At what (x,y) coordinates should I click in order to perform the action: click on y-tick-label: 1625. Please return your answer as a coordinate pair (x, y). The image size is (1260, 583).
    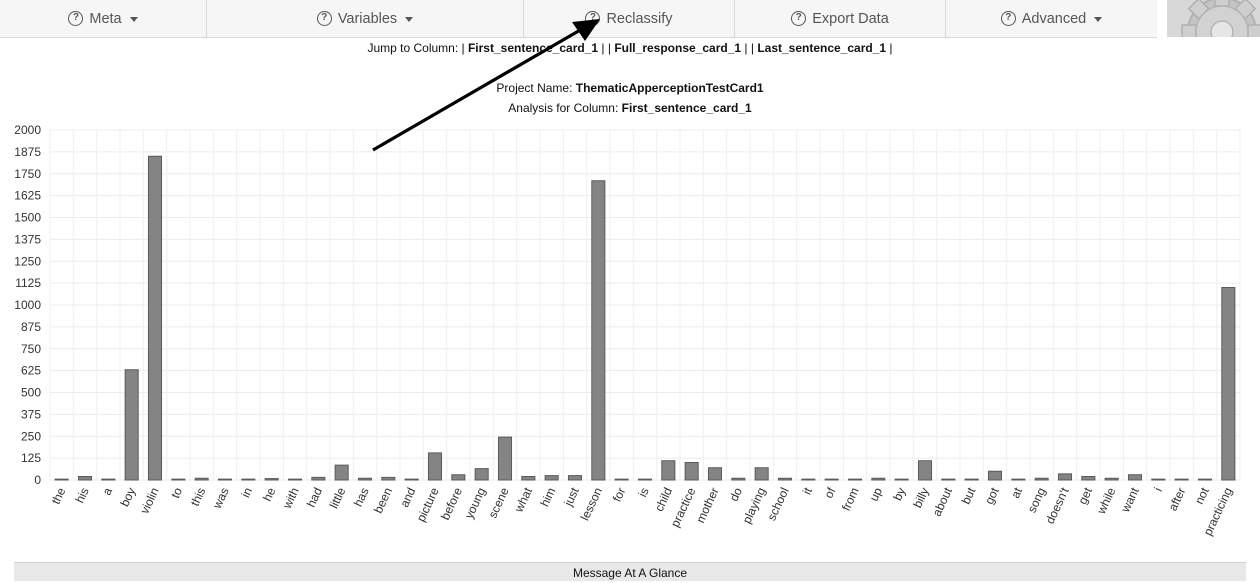
    Looking at the image, I should click on (27, 196).